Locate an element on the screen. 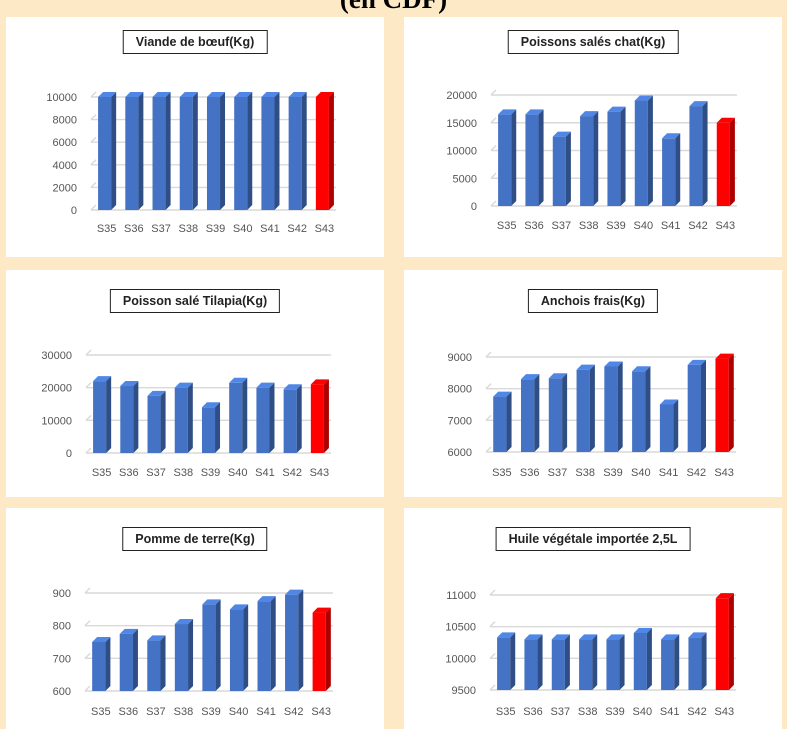 The image size is (787, 729). y-tick-label: 20000 is located at coordinates (56, 389).